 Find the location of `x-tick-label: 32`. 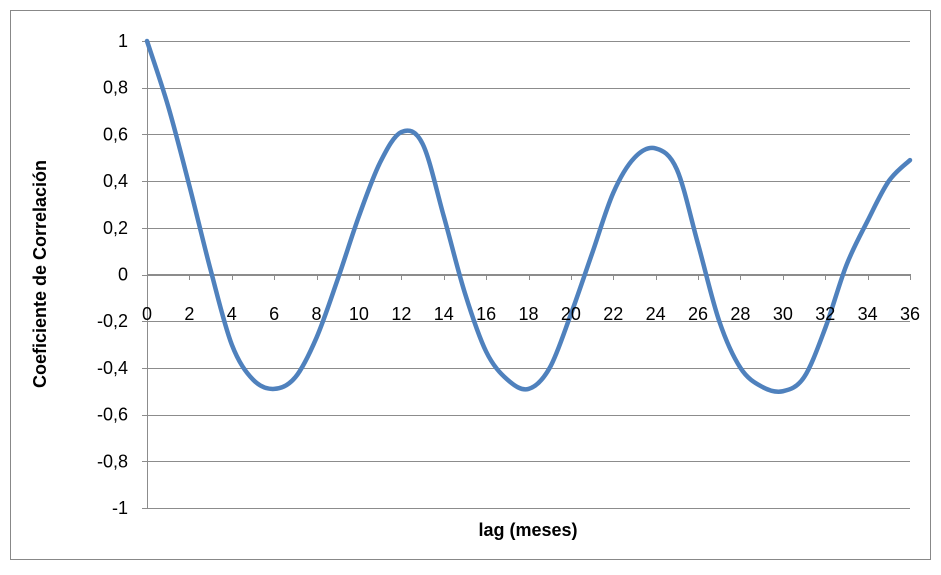

x-tick-label: 32 is located at coordinates (825, 314).